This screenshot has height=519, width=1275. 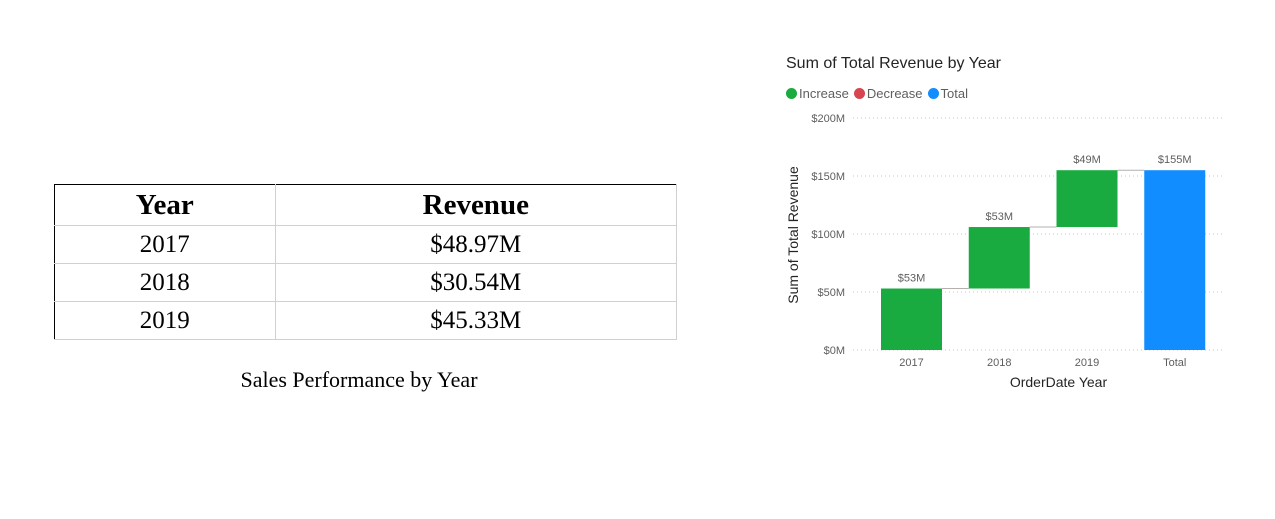 What do you see at coordinates (893, 63) in the screenshot?
I see `chart-title: Sum of Total Revenue by Year` at bounding box center [893, 63].